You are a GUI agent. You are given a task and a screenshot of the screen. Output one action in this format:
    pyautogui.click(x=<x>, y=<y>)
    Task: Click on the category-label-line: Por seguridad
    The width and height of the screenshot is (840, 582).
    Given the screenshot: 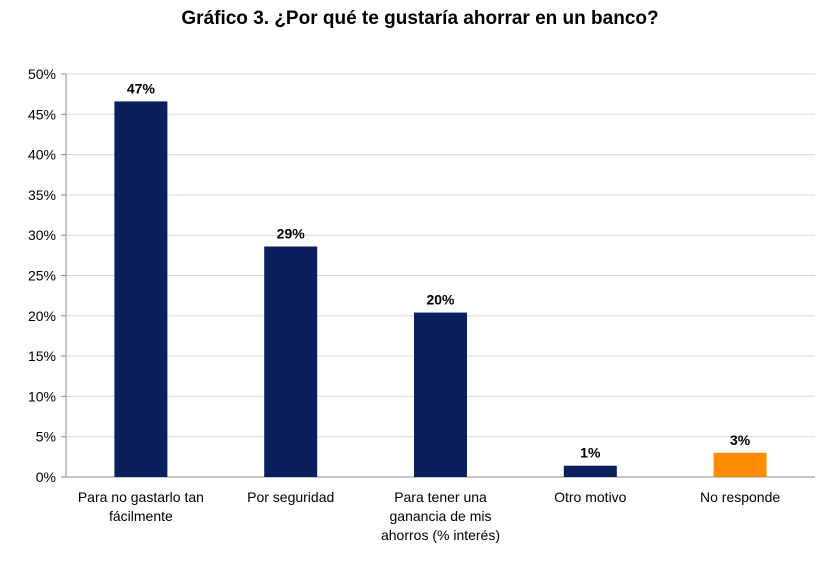 What is the action you would take?
    pyautogui.click(x=290, y=497)
    